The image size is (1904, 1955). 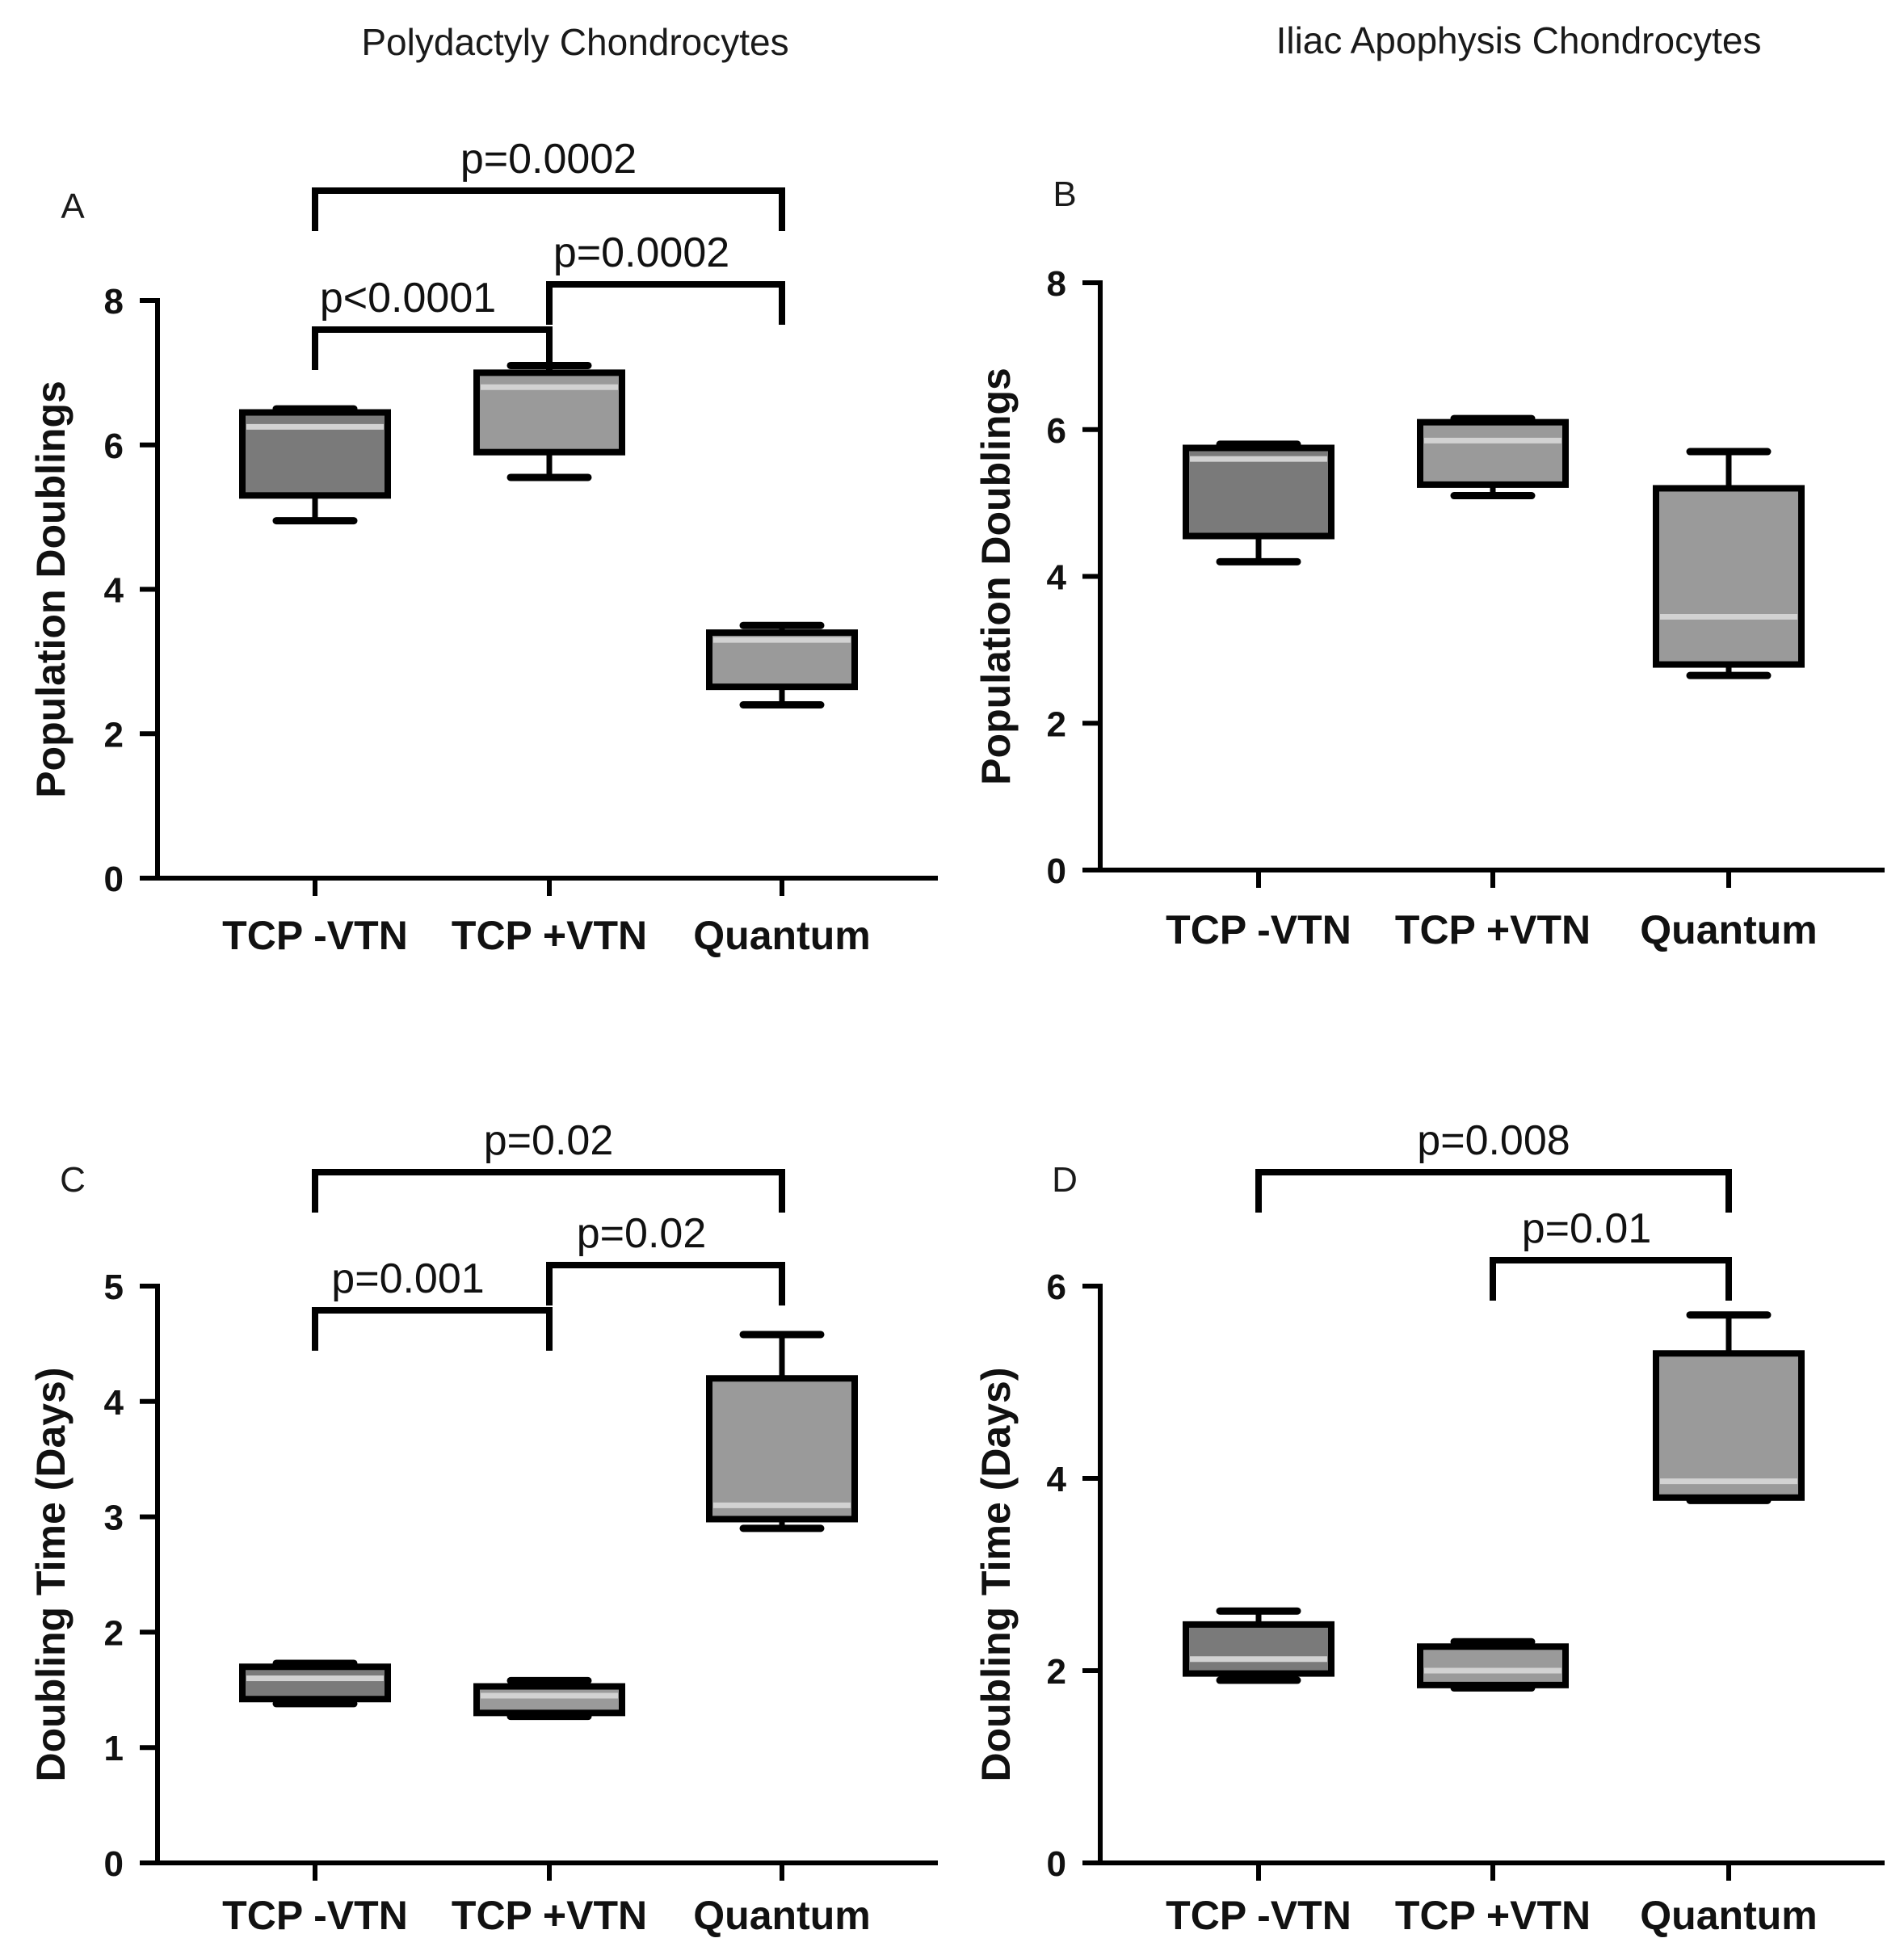 What do you see at coordinates (73, 1180) in the screenshot?
I see `panel-letter: C` at bounding box center [73, 1180].